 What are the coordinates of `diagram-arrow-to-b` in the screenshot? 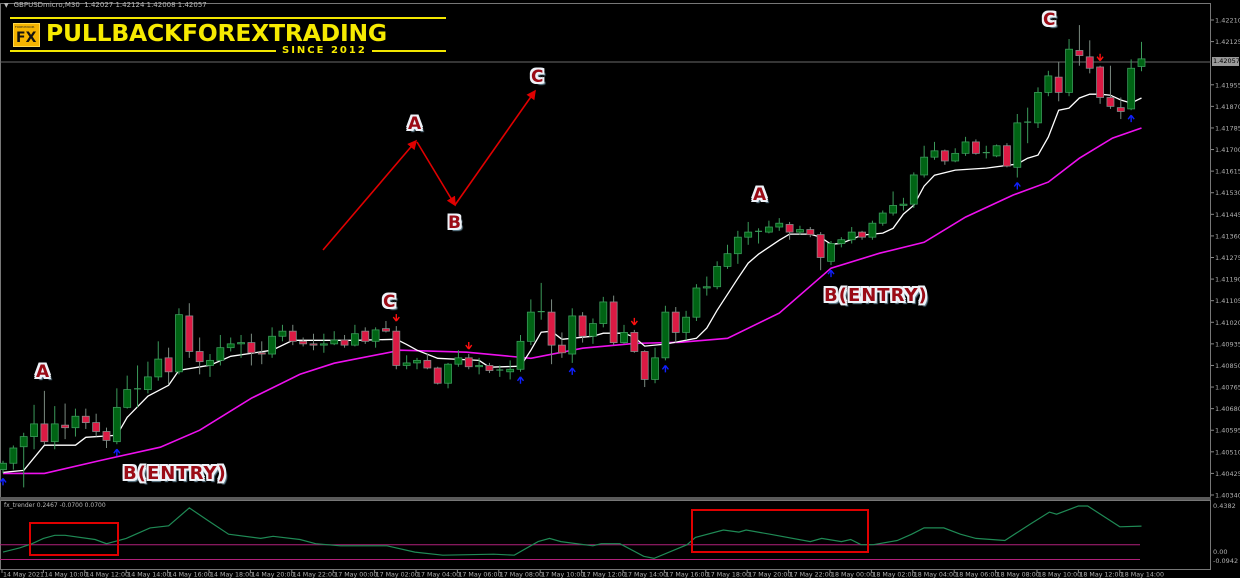 It's located at (436, 174).